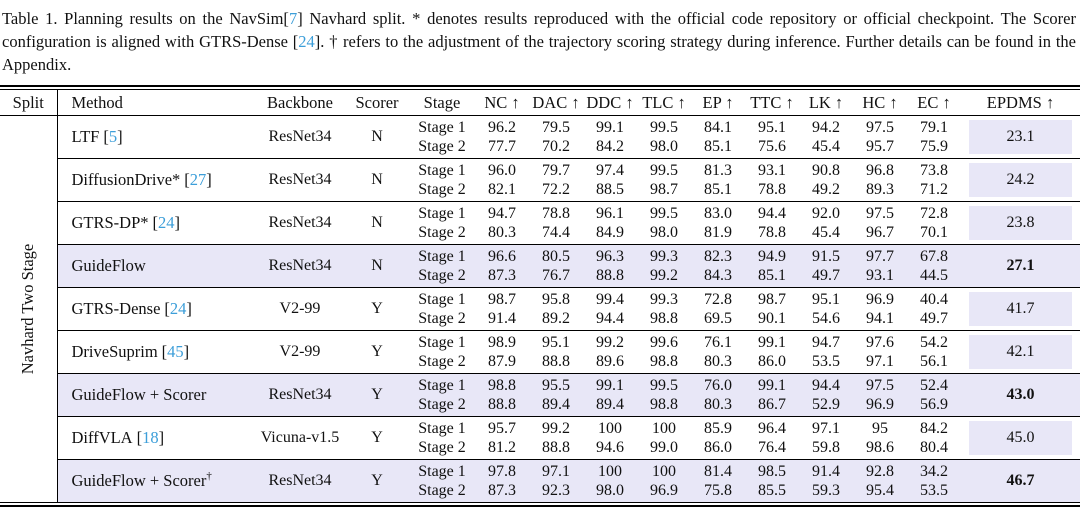 The height and width of the screenshot is (507, 1080). Describe the element at coordinates (934, 438) in the screenshot. I see `metric-cell: 84.2 80.4` at that location.